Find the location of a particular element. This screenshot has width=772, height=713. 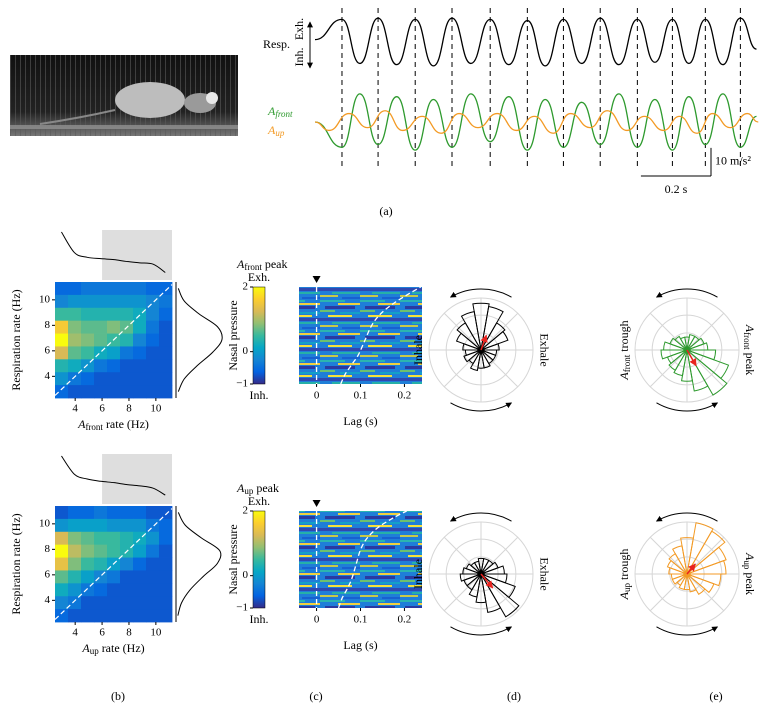

x-tick-label: 8 is located at coordinates (129, 633).